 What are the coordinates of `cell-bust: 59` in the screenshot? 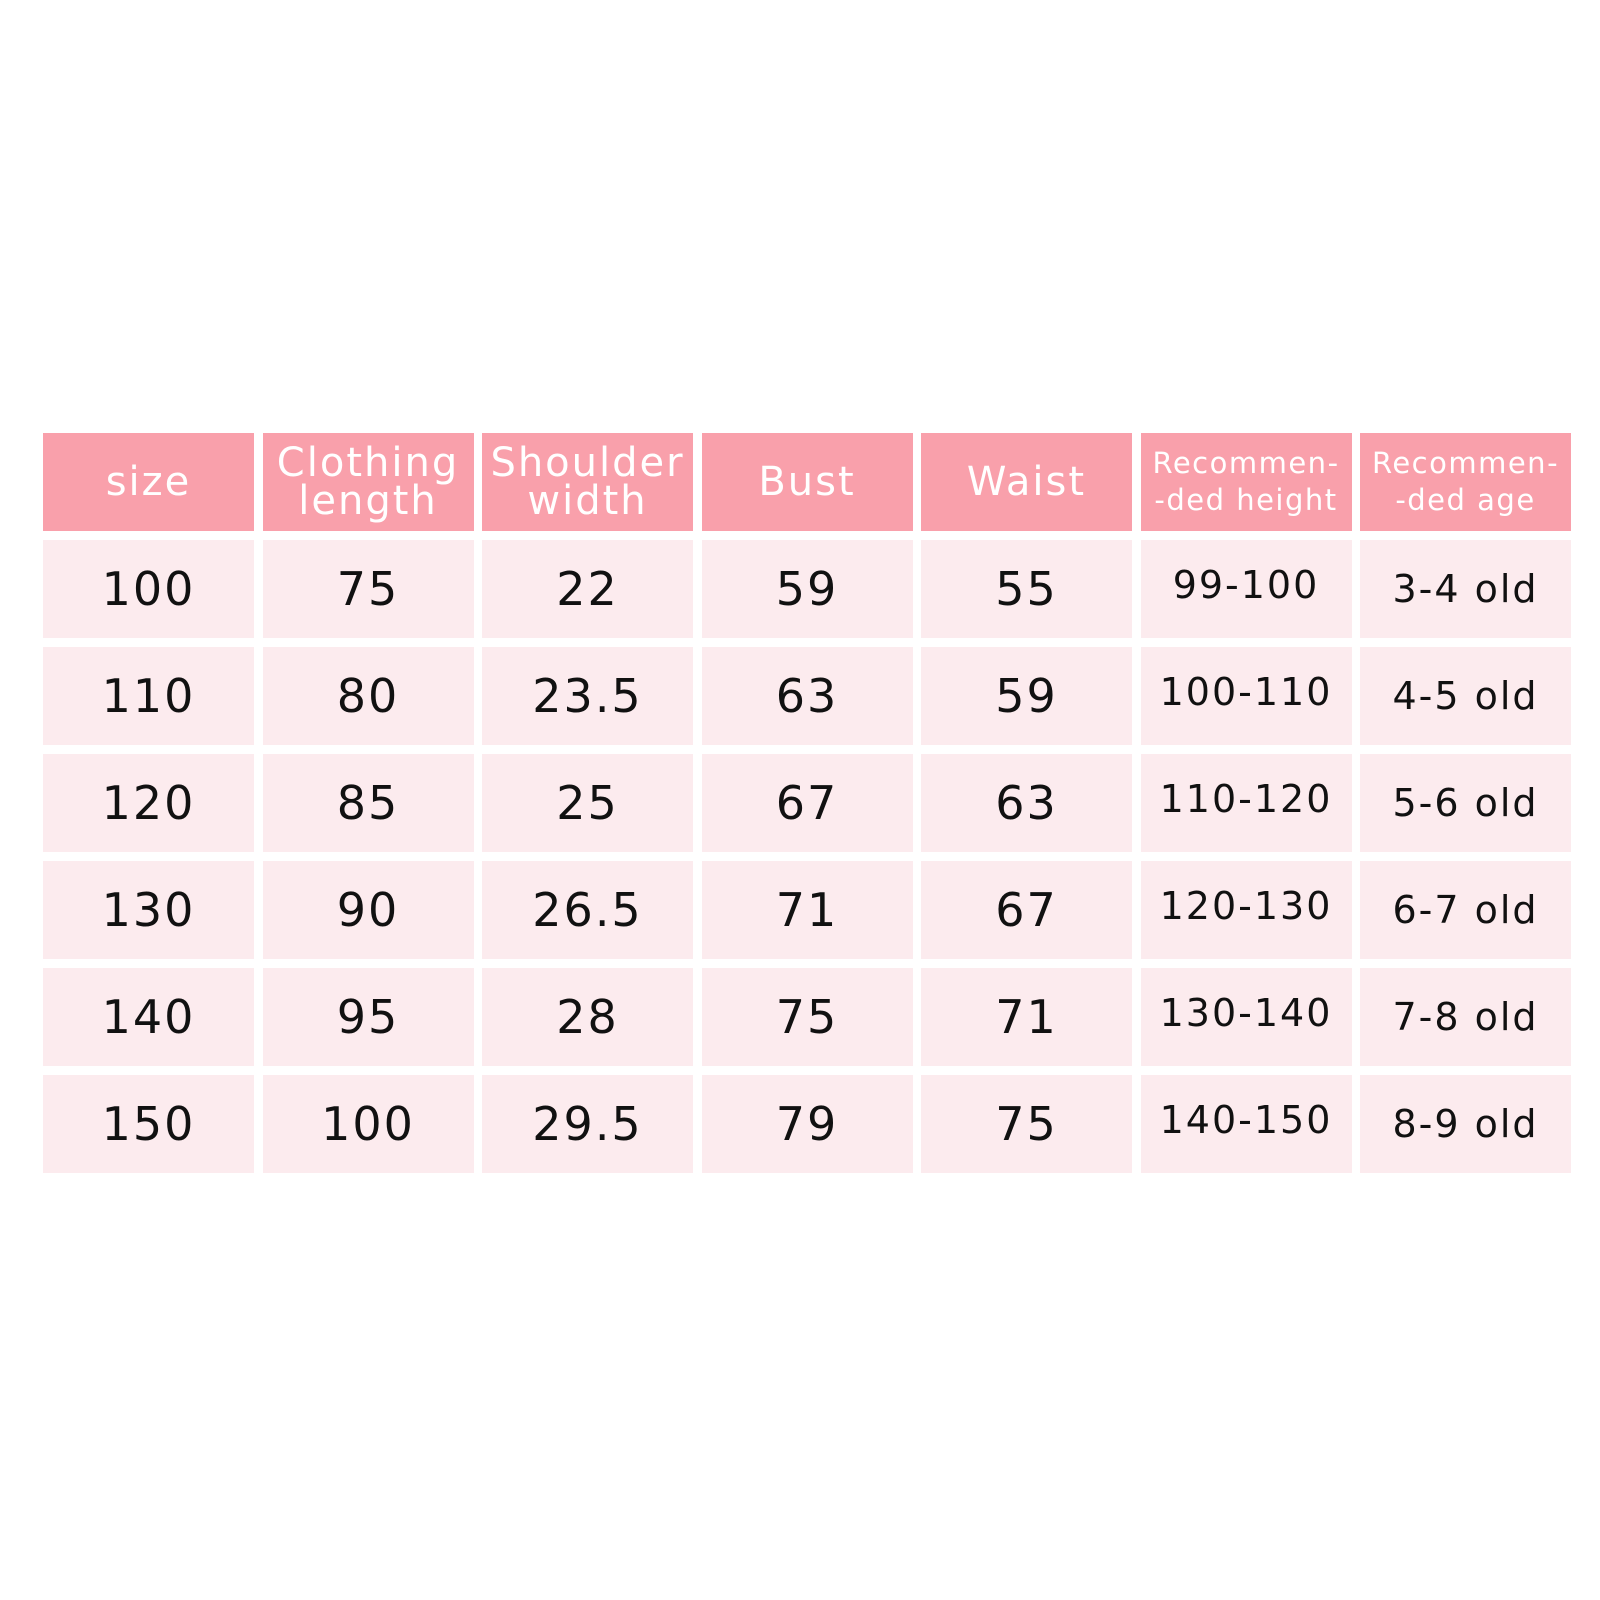 It's located at (807, 589).